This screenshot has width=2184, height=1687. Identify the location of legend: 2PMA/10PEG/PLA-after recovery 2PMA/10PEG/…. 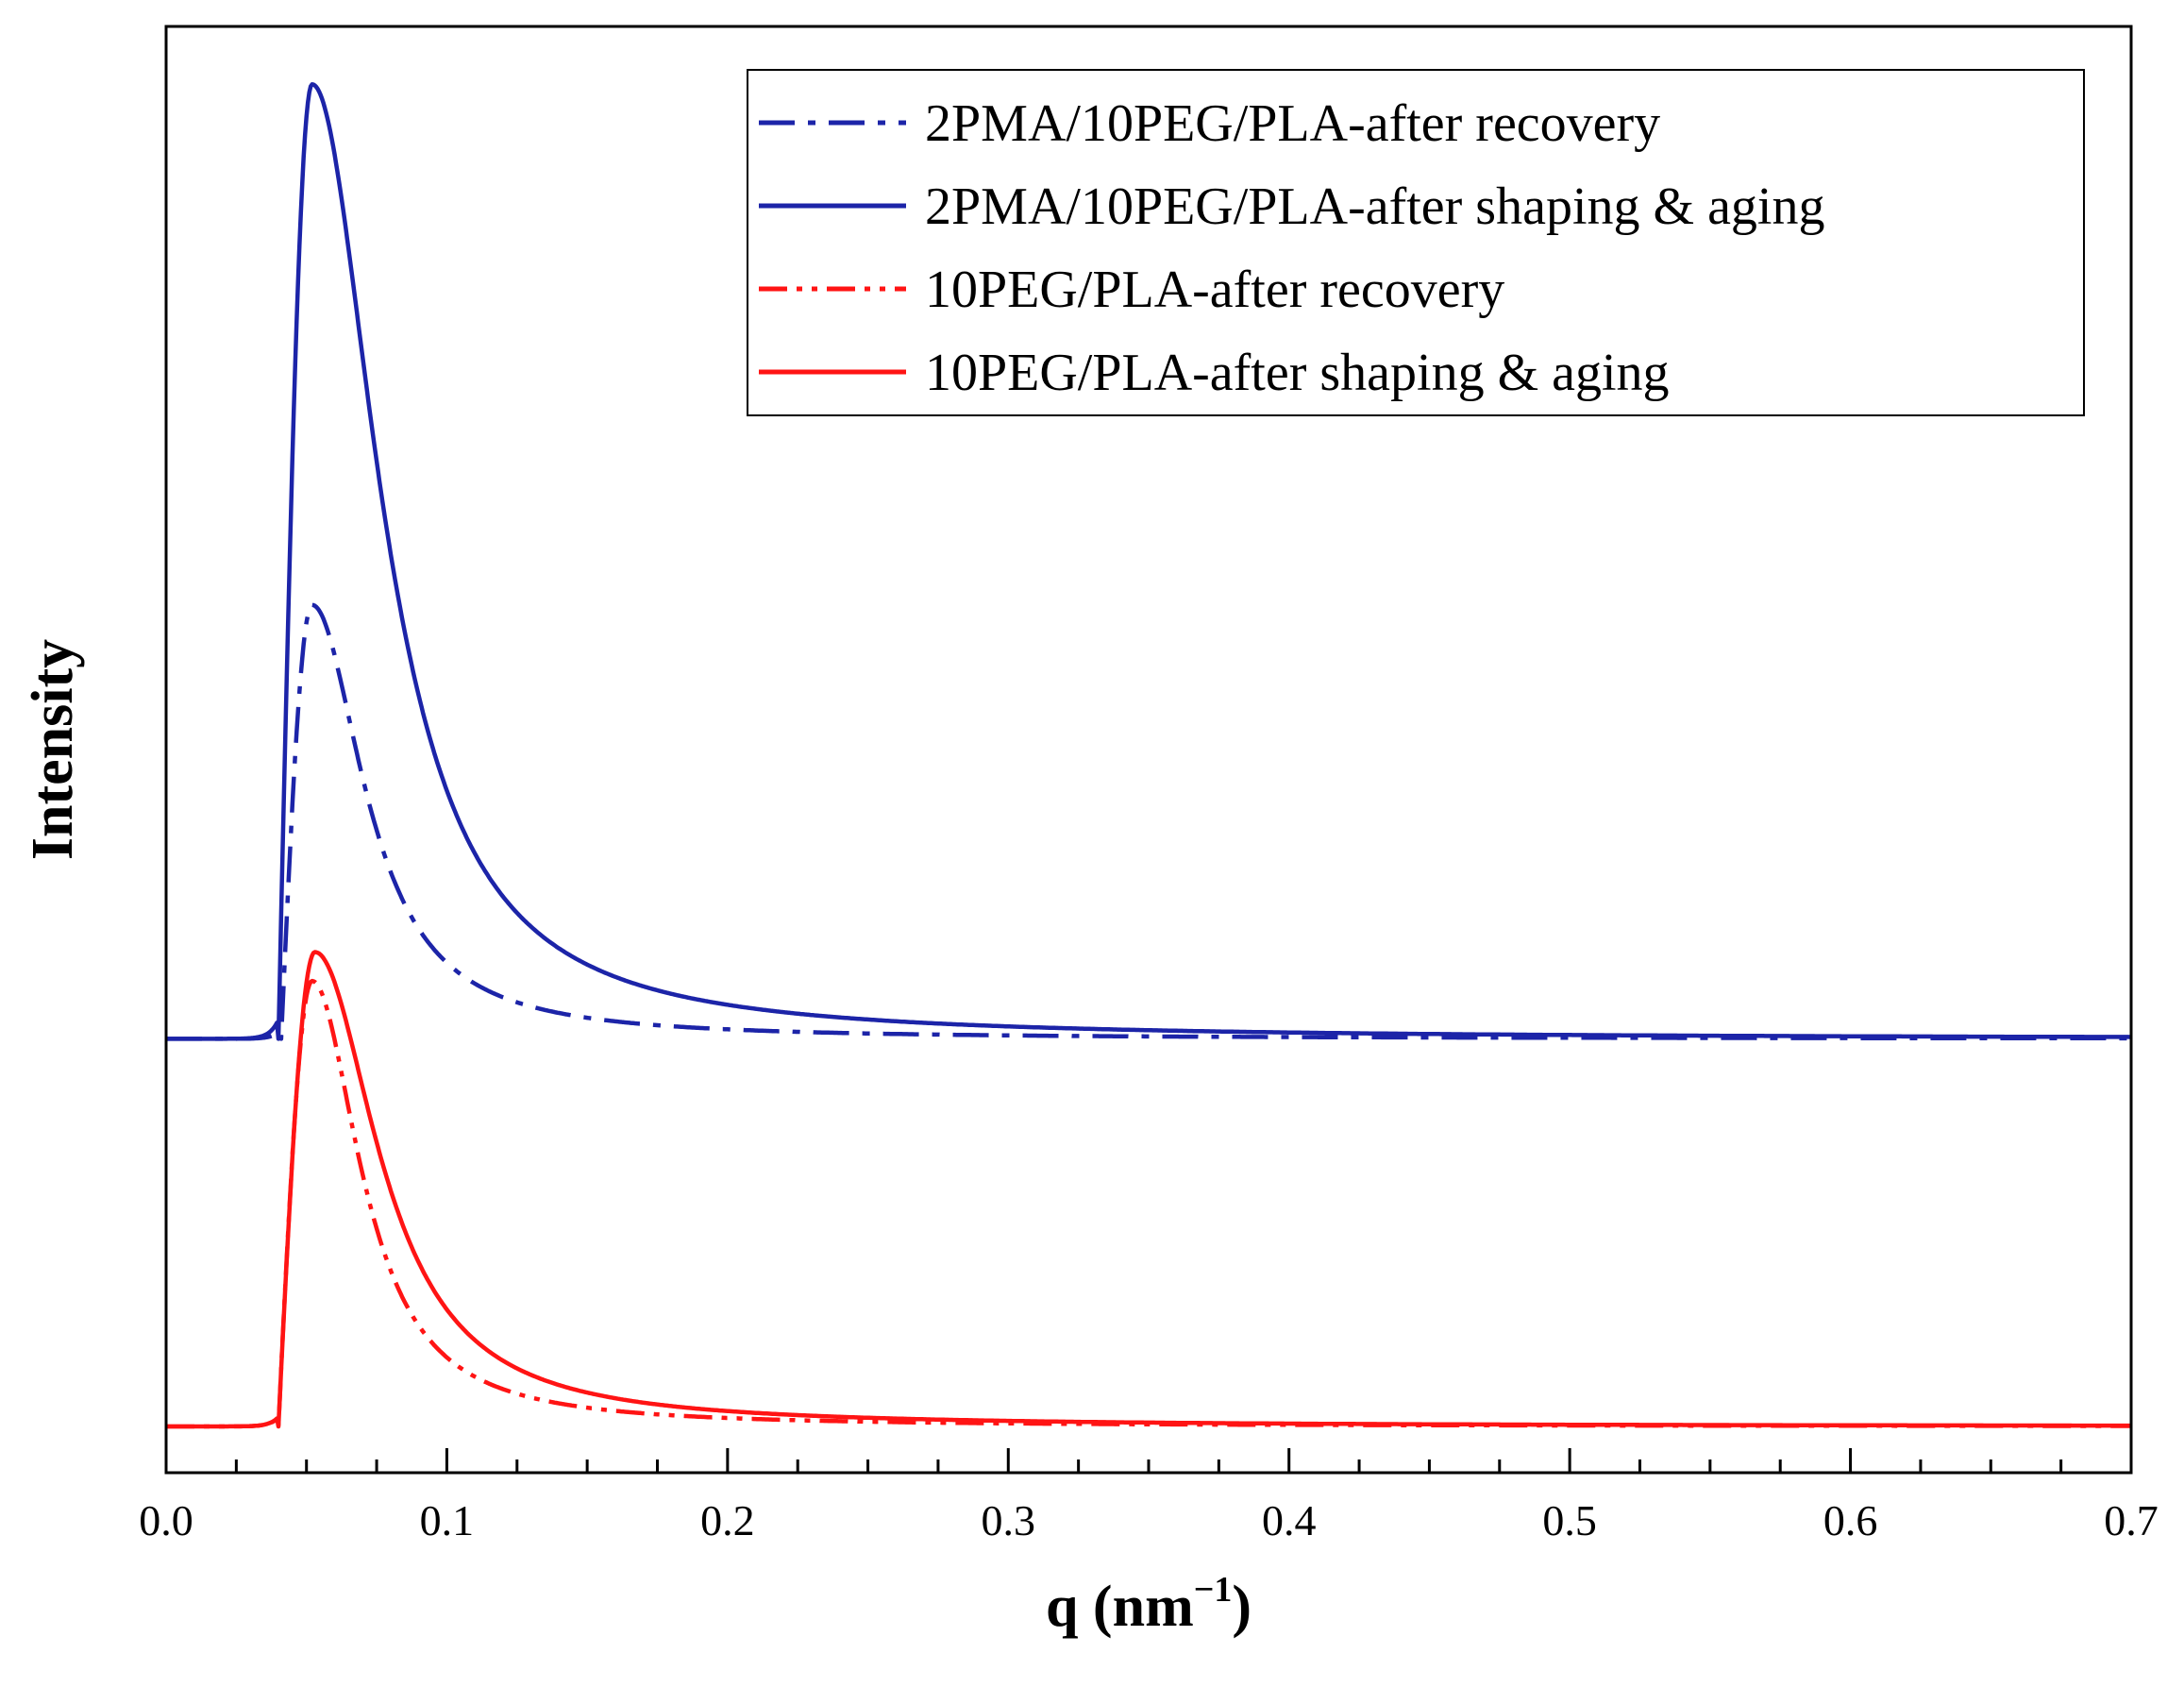
(1416, 243).